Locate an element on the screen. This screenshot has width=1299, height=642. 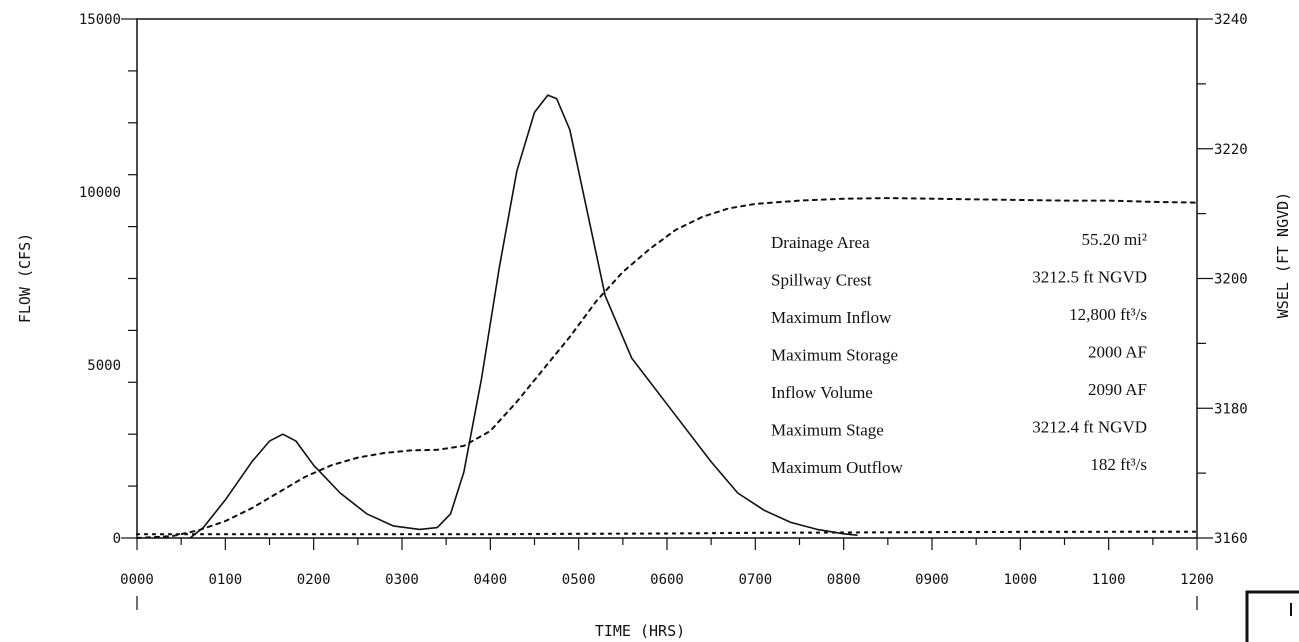
info-value: 55.20 mi² is located at coordinates (1114, 239).